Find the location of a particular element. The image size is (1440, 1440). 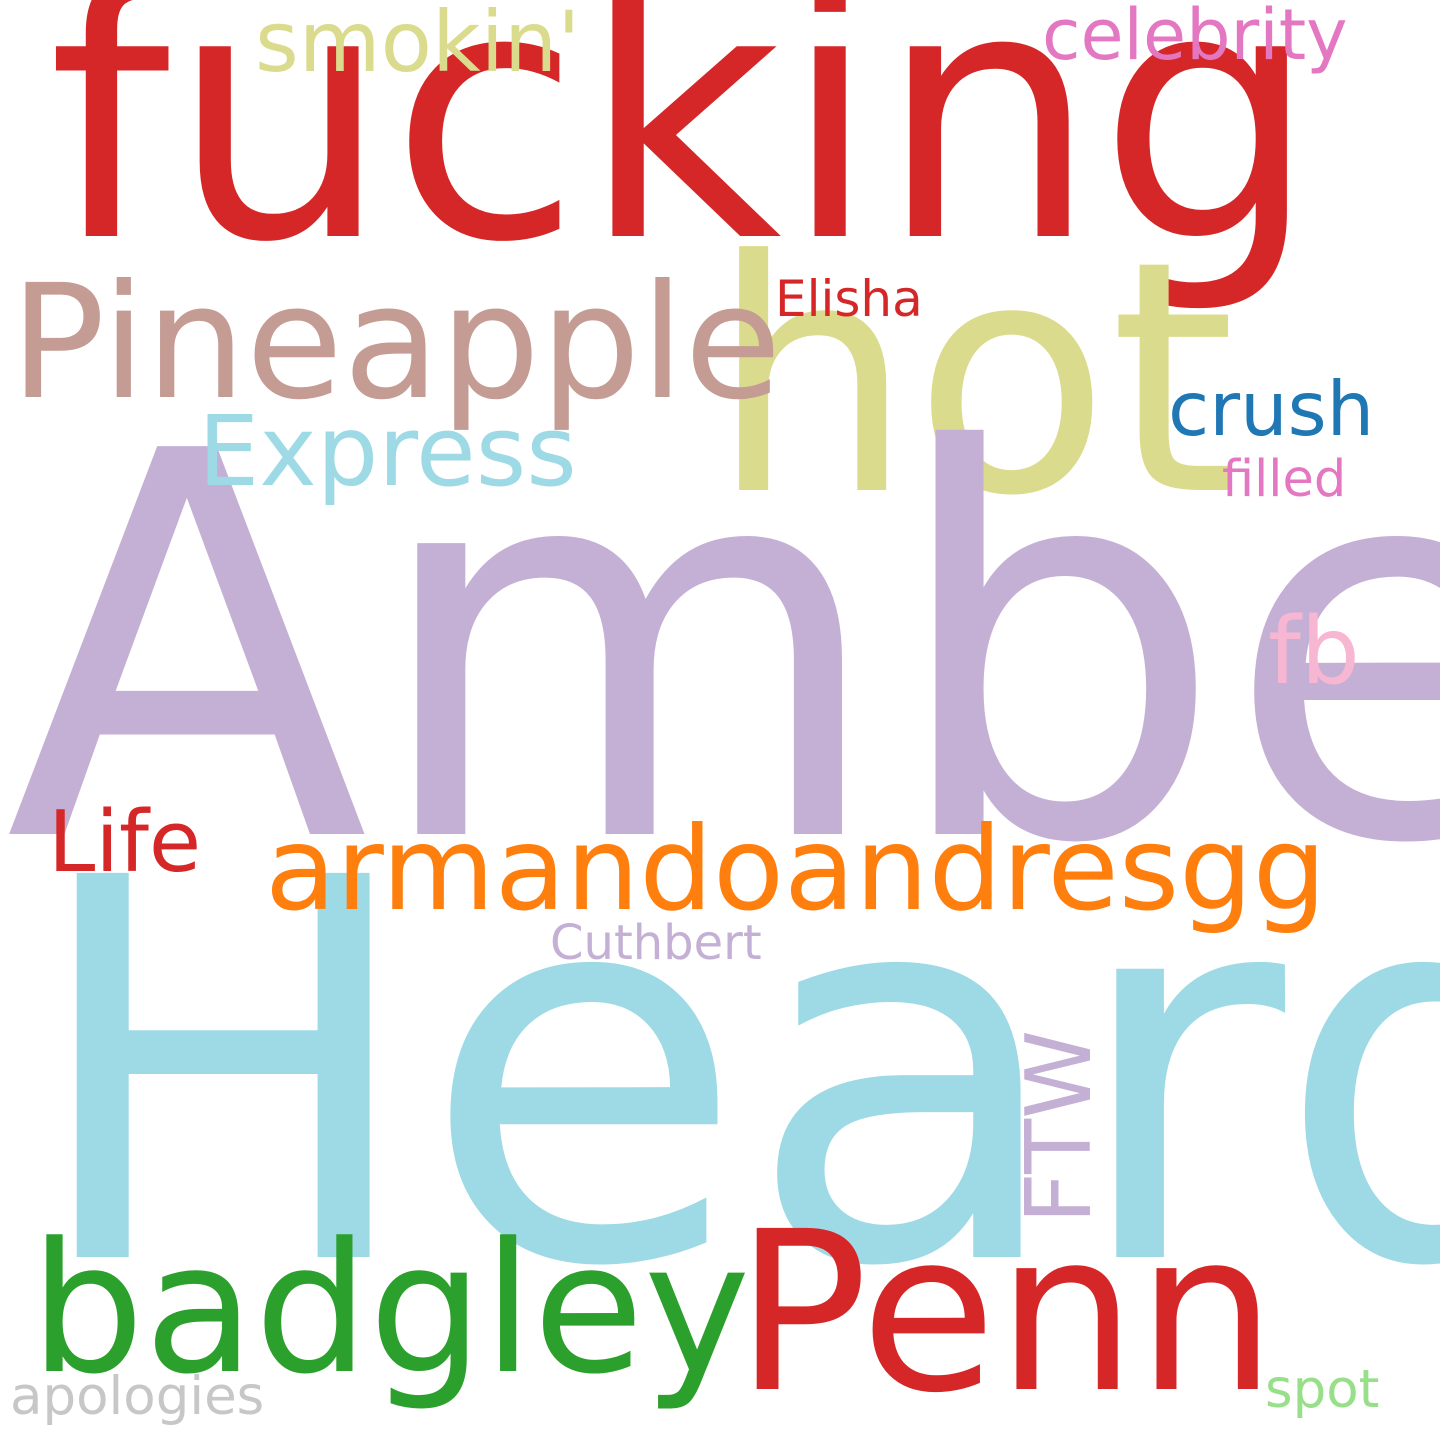

word-smokin: smokin' is located at coordinates (418, 45).